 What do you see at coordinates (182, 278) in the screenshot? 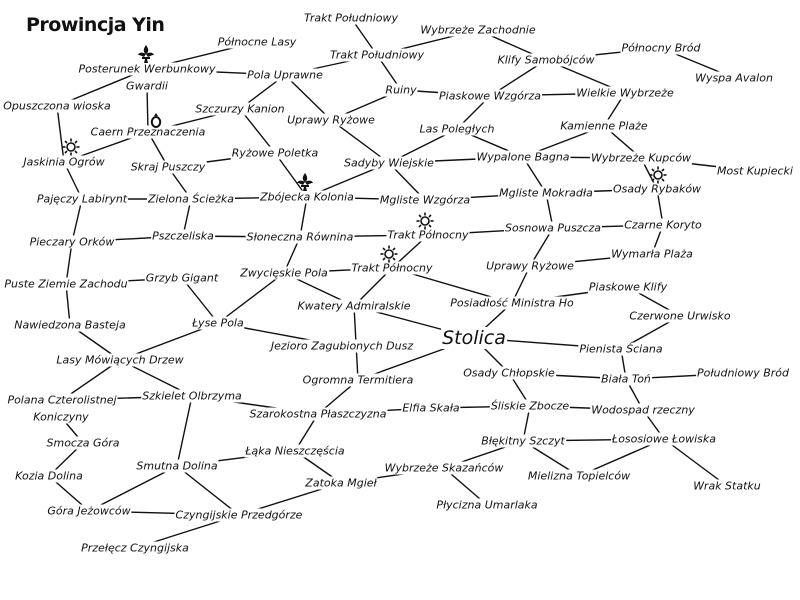
I see `place-grzyb-gigant: Grzyb Gigant` at bounding box center [182, 278].